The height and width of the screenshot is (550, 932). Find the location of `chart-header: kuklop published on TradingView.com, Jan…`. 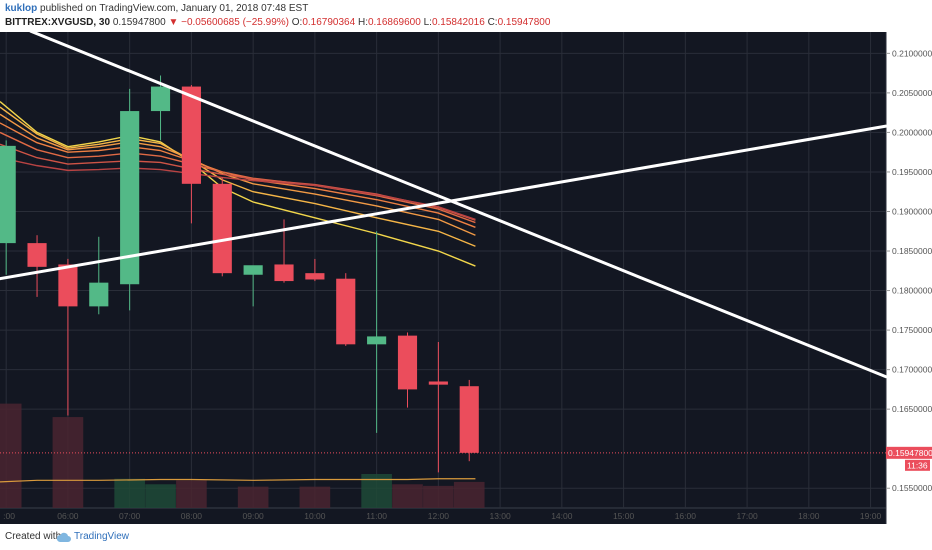

chart-header: kuklop published on TradingView.com, Jan… is located at coordinates (466, 16).